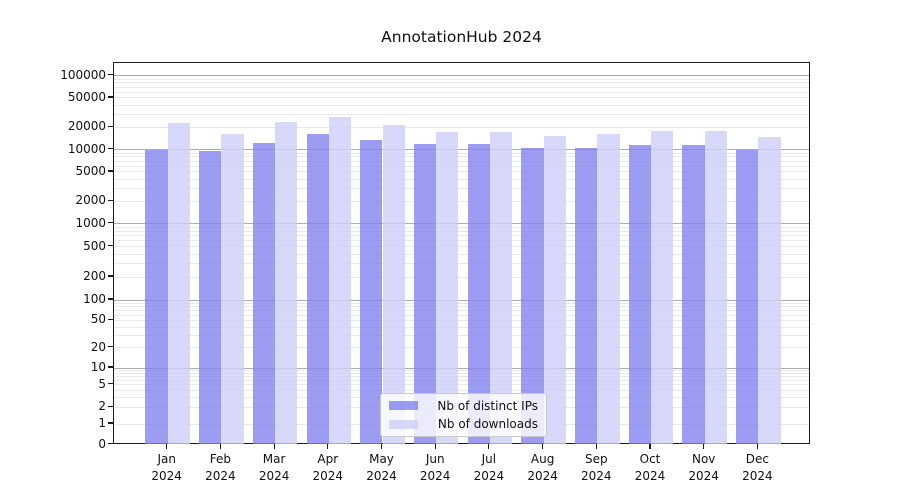 The image size is (900, 500). What do you see at coordinates (478, 294) in the screenshot?
I see `bar-distinct-ips-jul` at bounding box center [478, 294].